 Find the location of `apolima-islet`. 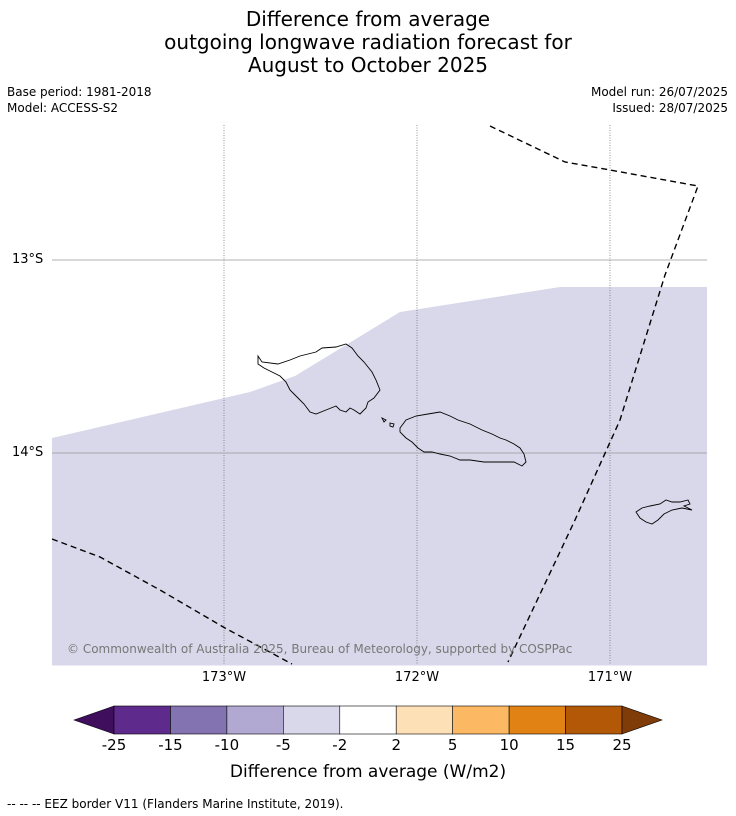

apolima-islet is located at coordinates (383, 419).